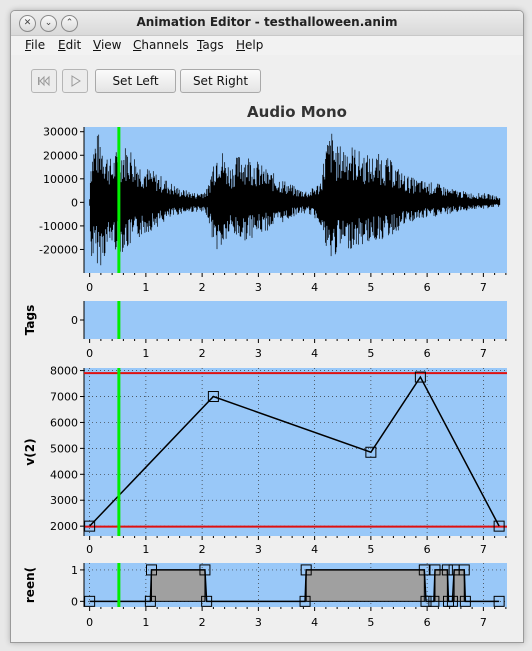 The image size is (532, 651). I want to click on y-tick-label: 8000, so click(64, 371).